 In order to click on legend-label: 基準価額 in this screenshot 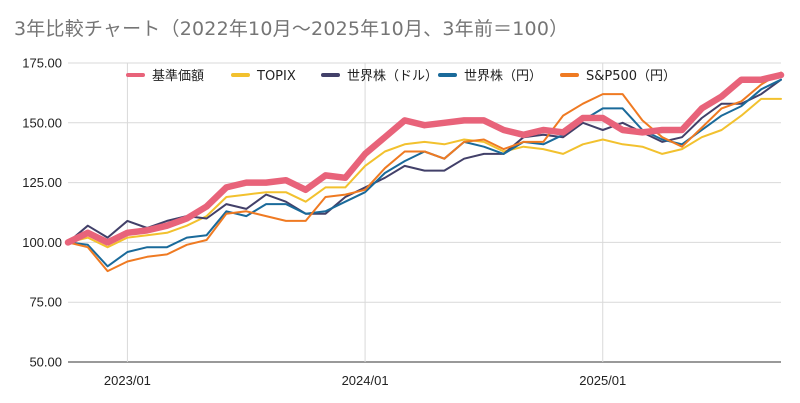, I will do `click(178, 76)`.